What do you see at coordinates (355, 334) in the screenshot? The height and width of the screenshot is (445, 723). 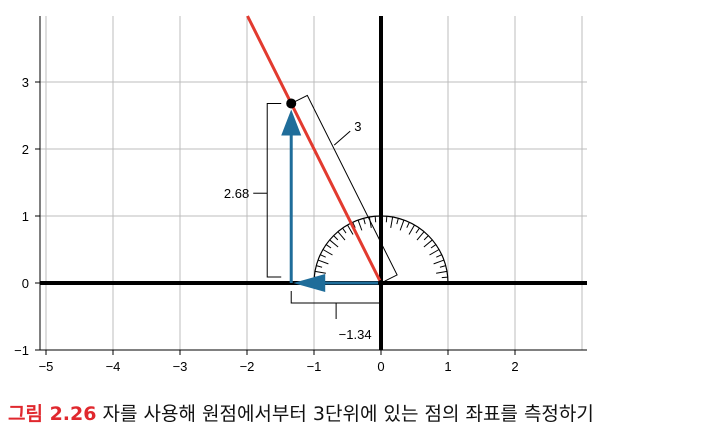 I see `x-coord-label: −1.34` at bounding box center [355, 334].